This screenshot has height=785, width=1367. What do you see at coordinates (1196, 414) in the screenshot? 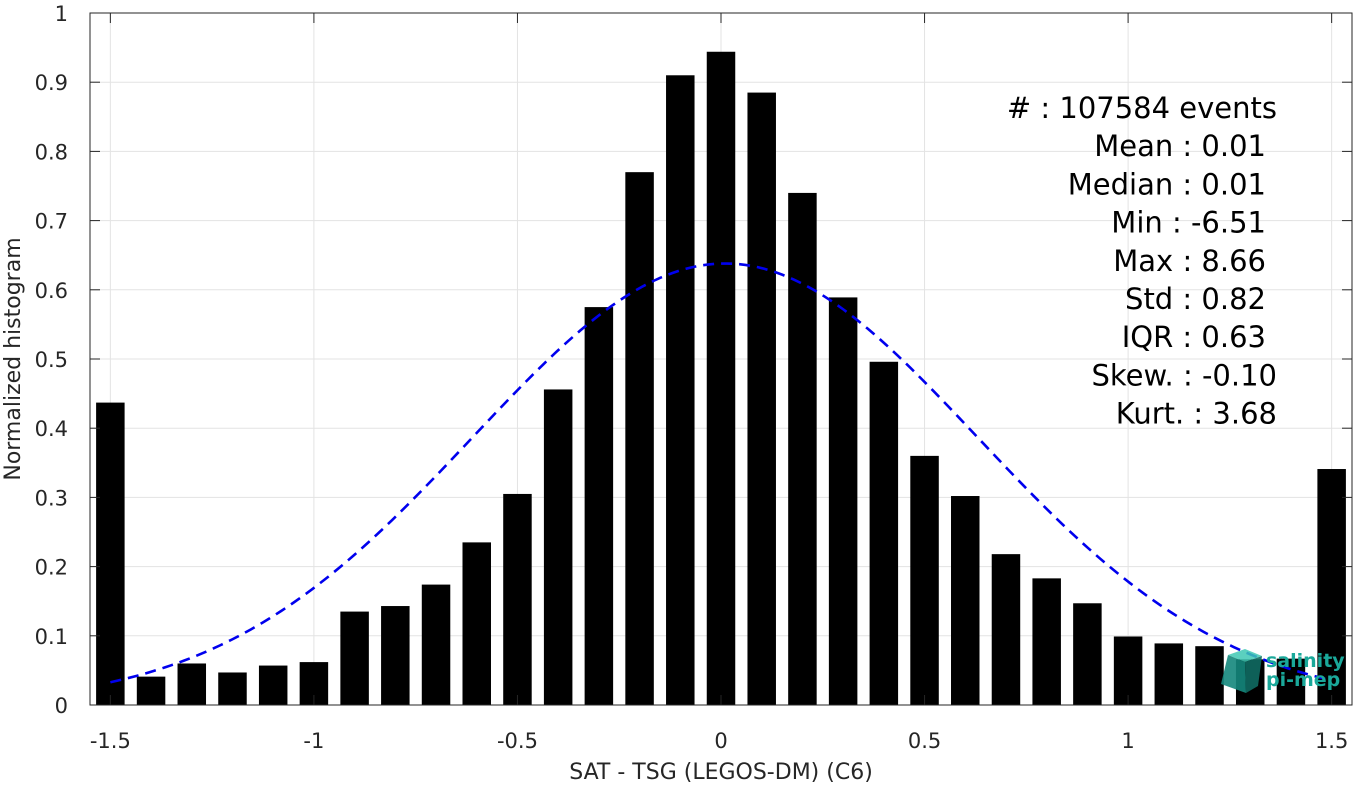
I see `stat-line: Kurt. : 3.68` at bounding box center [1196, 414].